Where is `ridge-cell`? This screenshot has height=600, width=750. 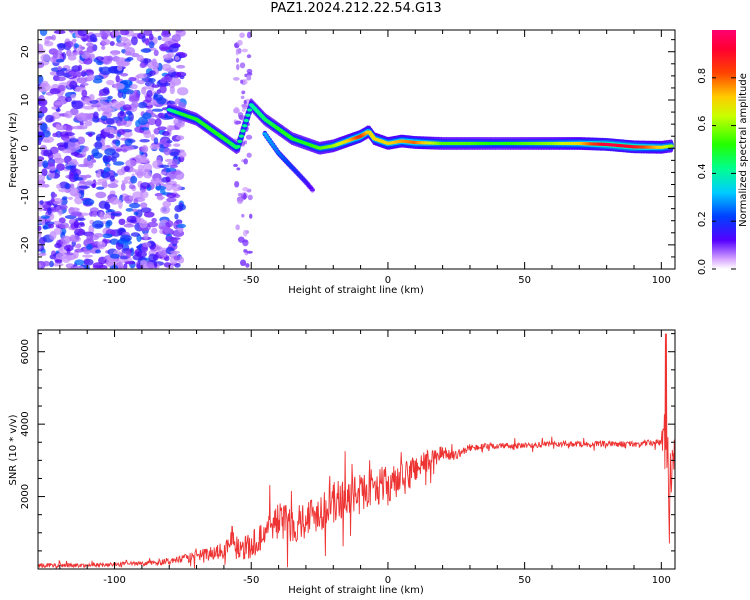 ridge-cell is located at coordinates (238, 146).